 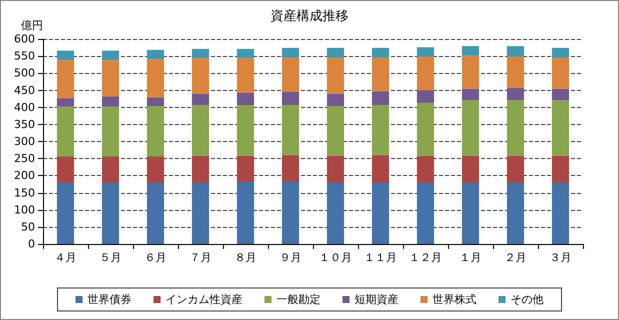 I want to click on y-tick-label: 0, so click(x=31, y=244).